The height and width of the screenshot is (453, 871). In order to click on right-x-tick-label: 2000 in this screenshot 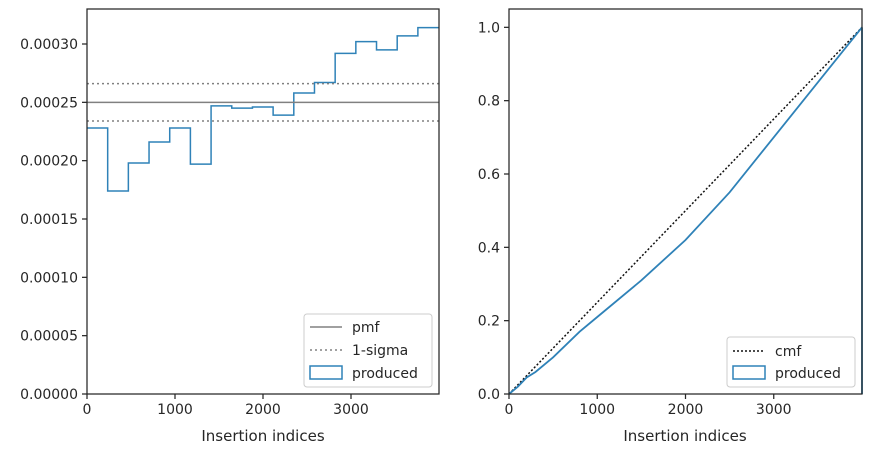, I will do `click(686, 410)`.